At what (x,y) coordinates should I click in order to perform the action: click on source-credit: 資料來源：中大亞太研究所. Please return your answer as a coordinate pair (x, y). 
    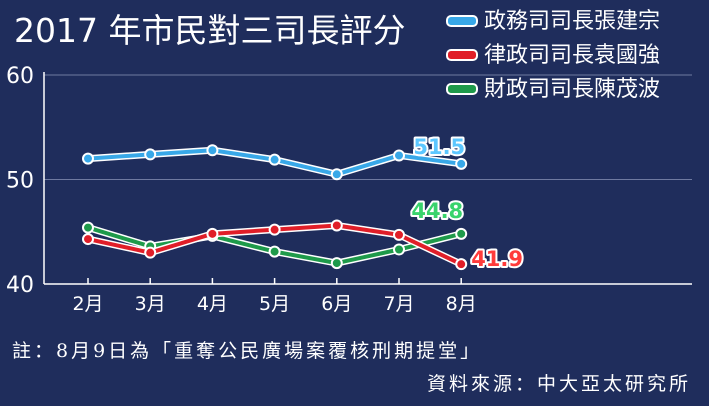
    Looking at the image, I should click on (558, 384).